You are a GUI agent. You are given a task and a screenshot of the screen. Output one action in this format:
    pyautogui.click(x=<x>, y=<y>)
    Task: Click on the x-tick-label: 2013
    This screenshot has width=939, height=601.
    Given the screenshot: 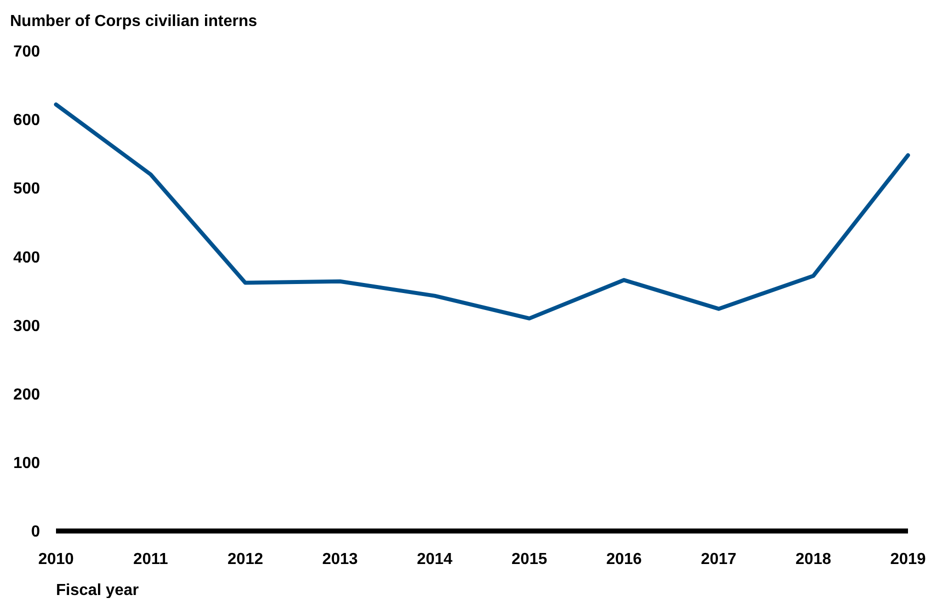 What is the action you would take?
    pyautogui.click(x=340, y=559)
    